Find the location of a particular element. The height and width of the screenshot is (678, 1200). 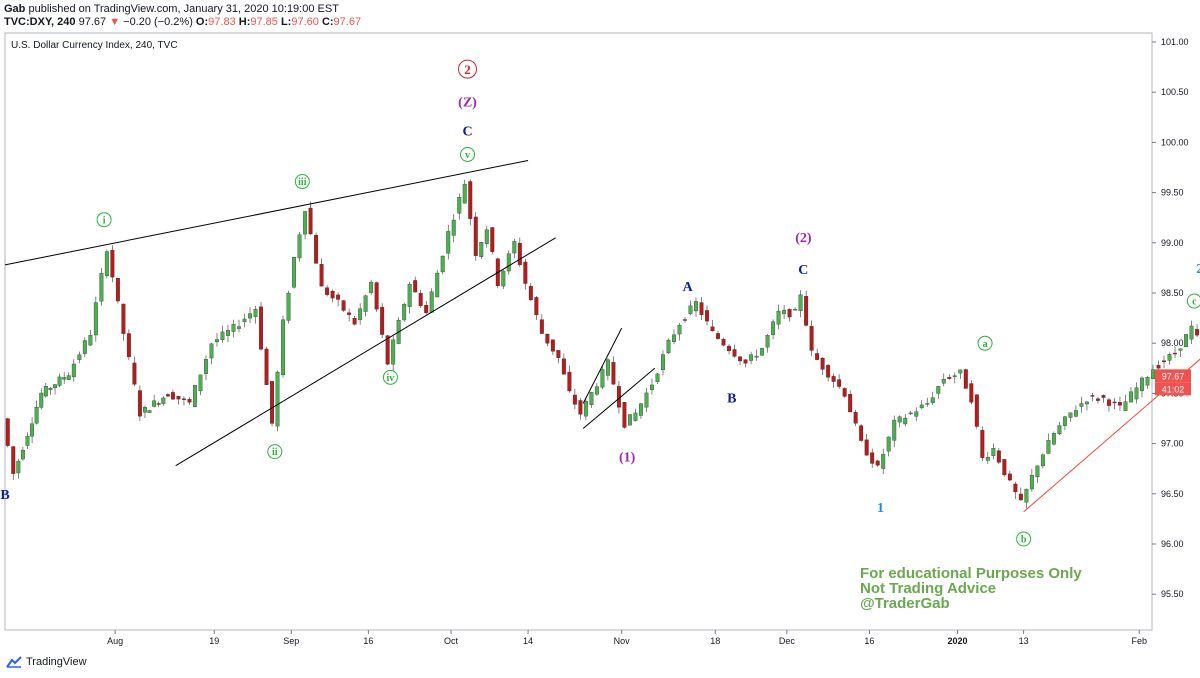

close-value: 97.67 is located at coordinates (347, 22).